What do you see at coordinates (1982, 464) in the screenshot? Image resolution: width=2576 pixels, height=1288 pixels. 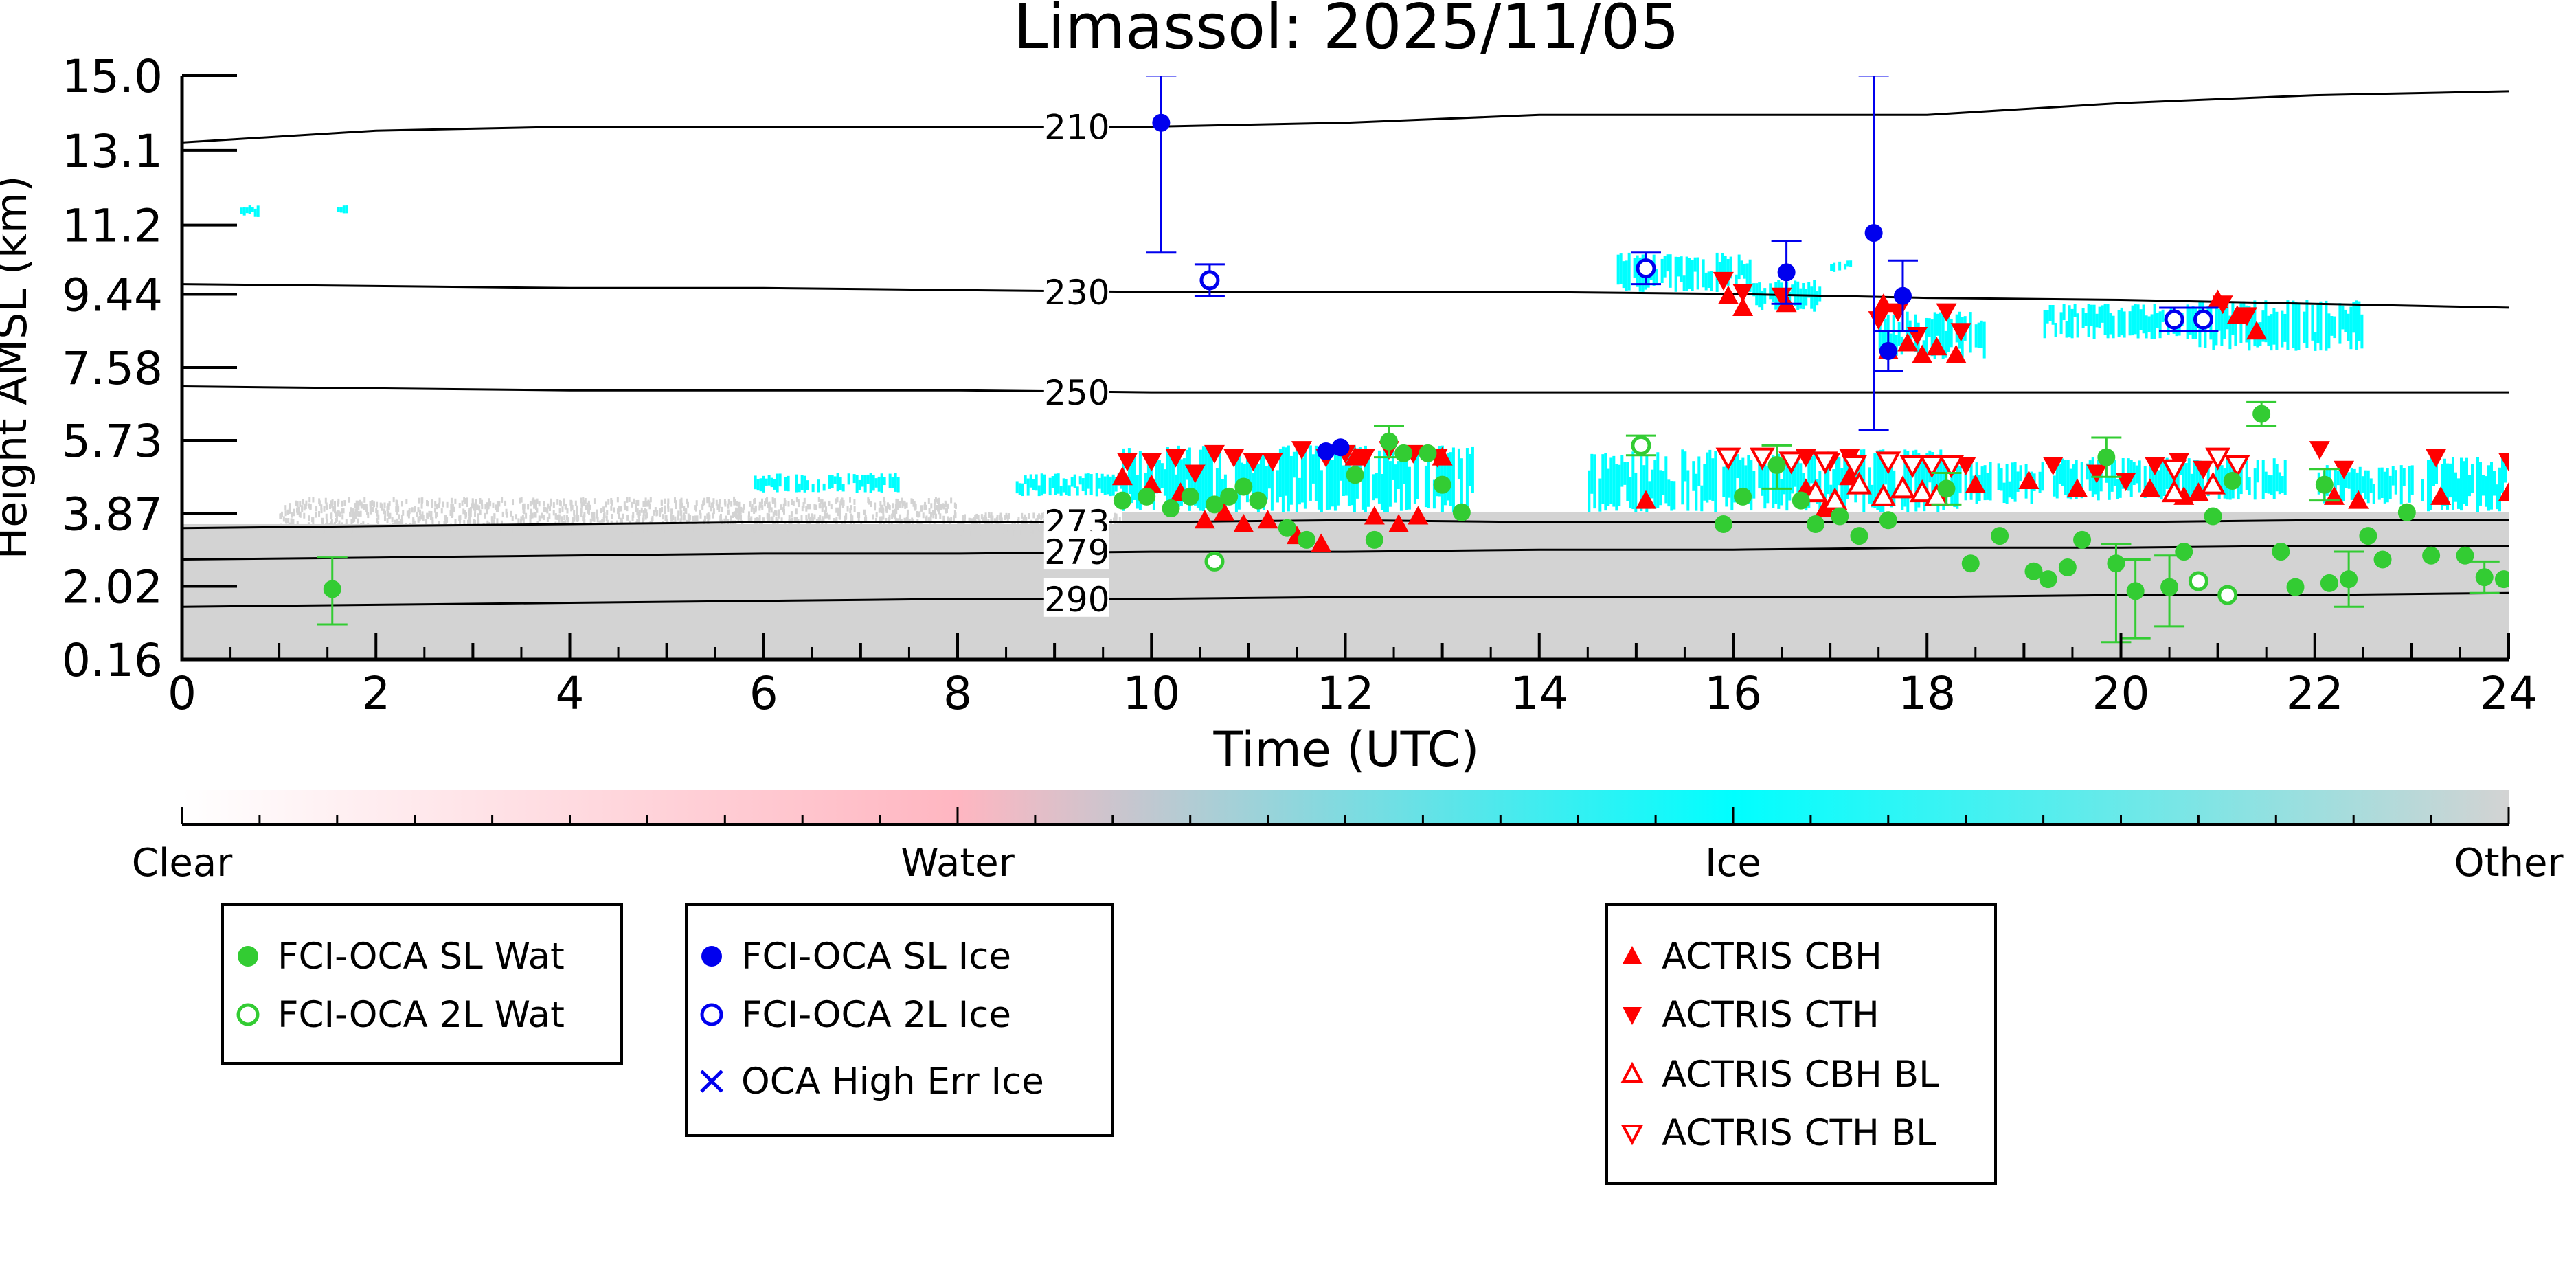 I see `series-actris-cth-bl` at bounding box center [1982, 464].